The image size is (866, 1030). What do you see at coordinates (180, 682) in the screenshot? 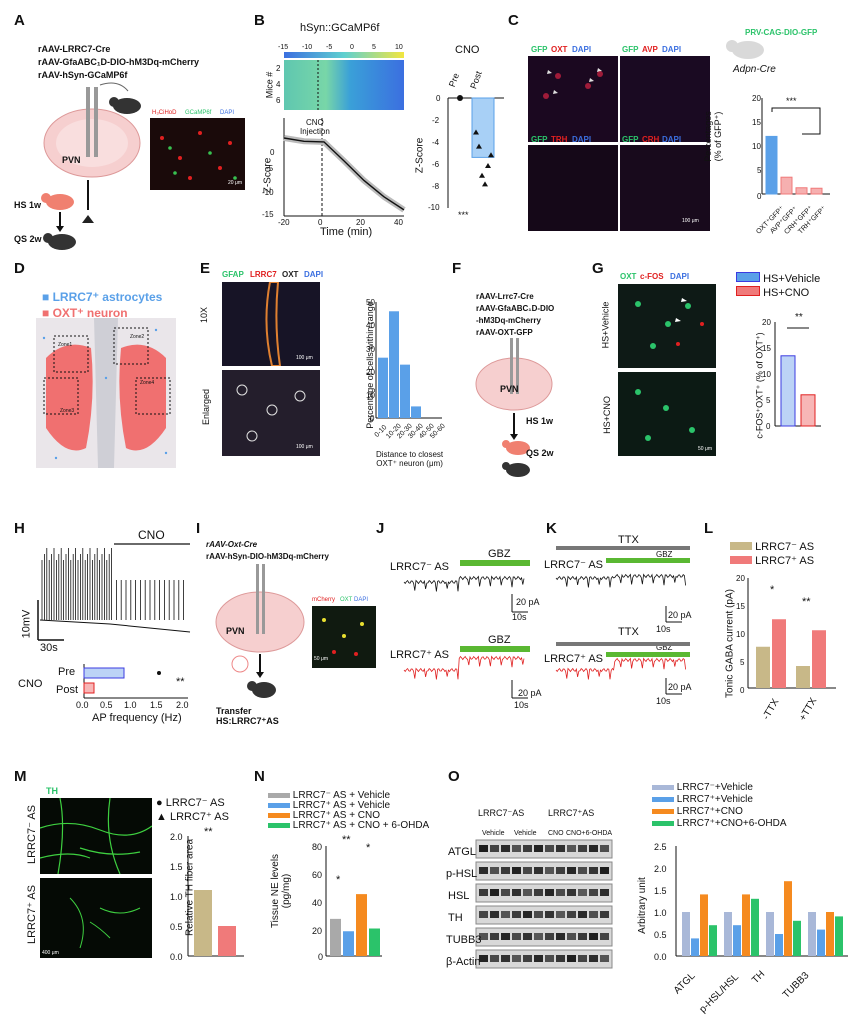
I see `sig-h: **` at bounding box center [180, 682].